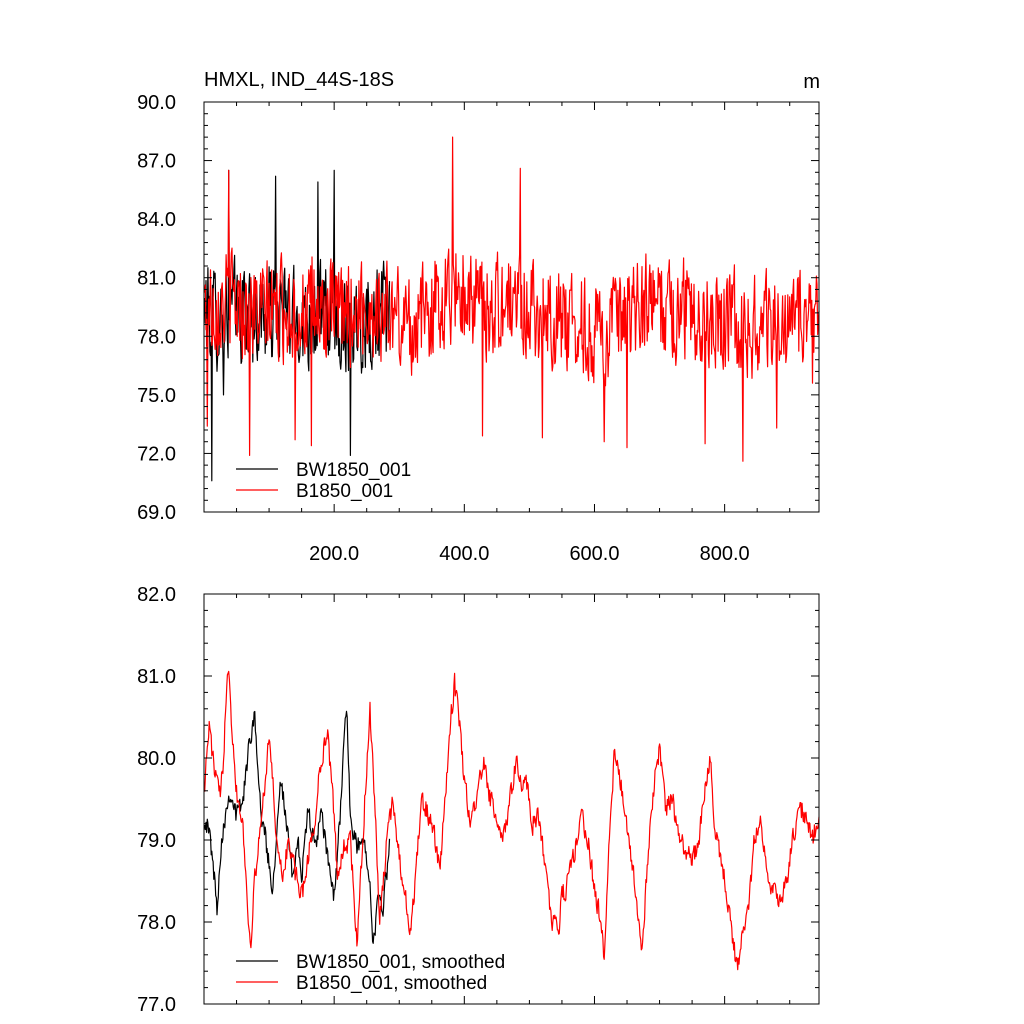  Describe the element at coordinates (725, 554) in the screenshot. I see `top-x-tick-label: 800.0` at that location.